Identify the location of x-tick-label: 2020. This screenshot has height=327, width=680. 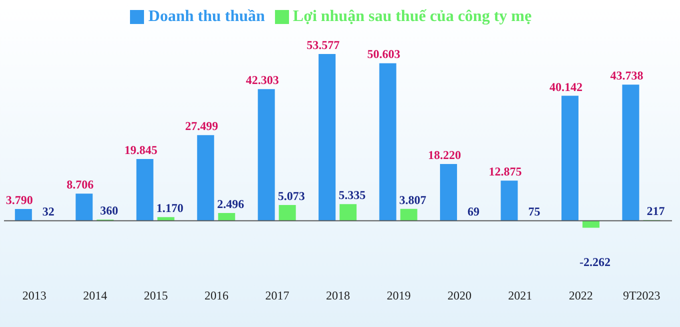
(459, 295).